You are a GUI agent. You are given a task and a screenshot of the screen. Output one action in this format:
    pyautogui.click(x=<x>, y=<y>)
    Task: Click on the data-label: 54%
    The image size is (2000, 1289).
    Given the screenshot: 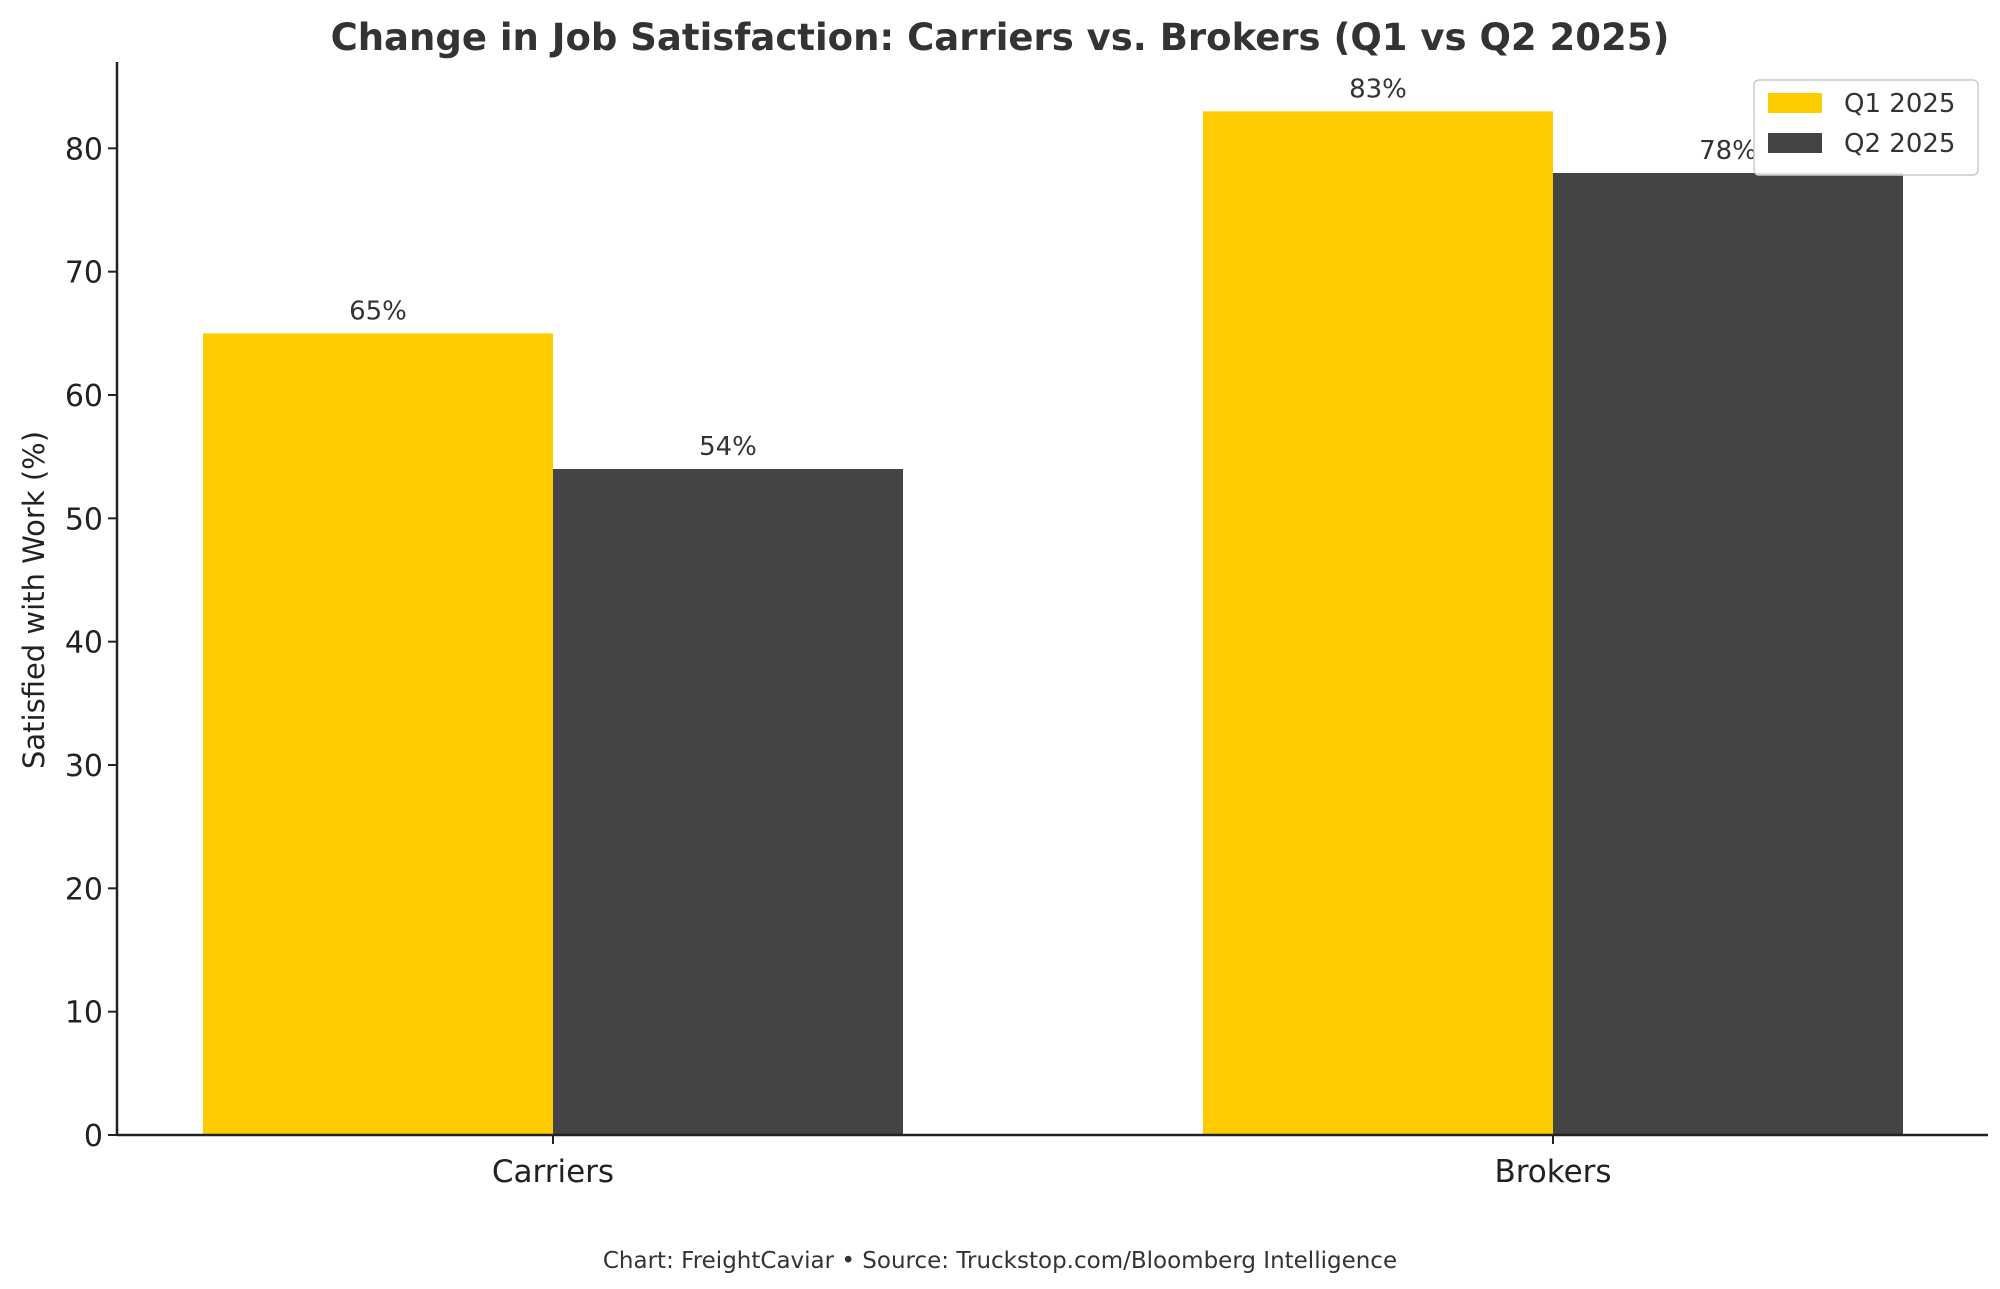 What is the action you would take?
    pyautogui.click(x=728, y=447)
    